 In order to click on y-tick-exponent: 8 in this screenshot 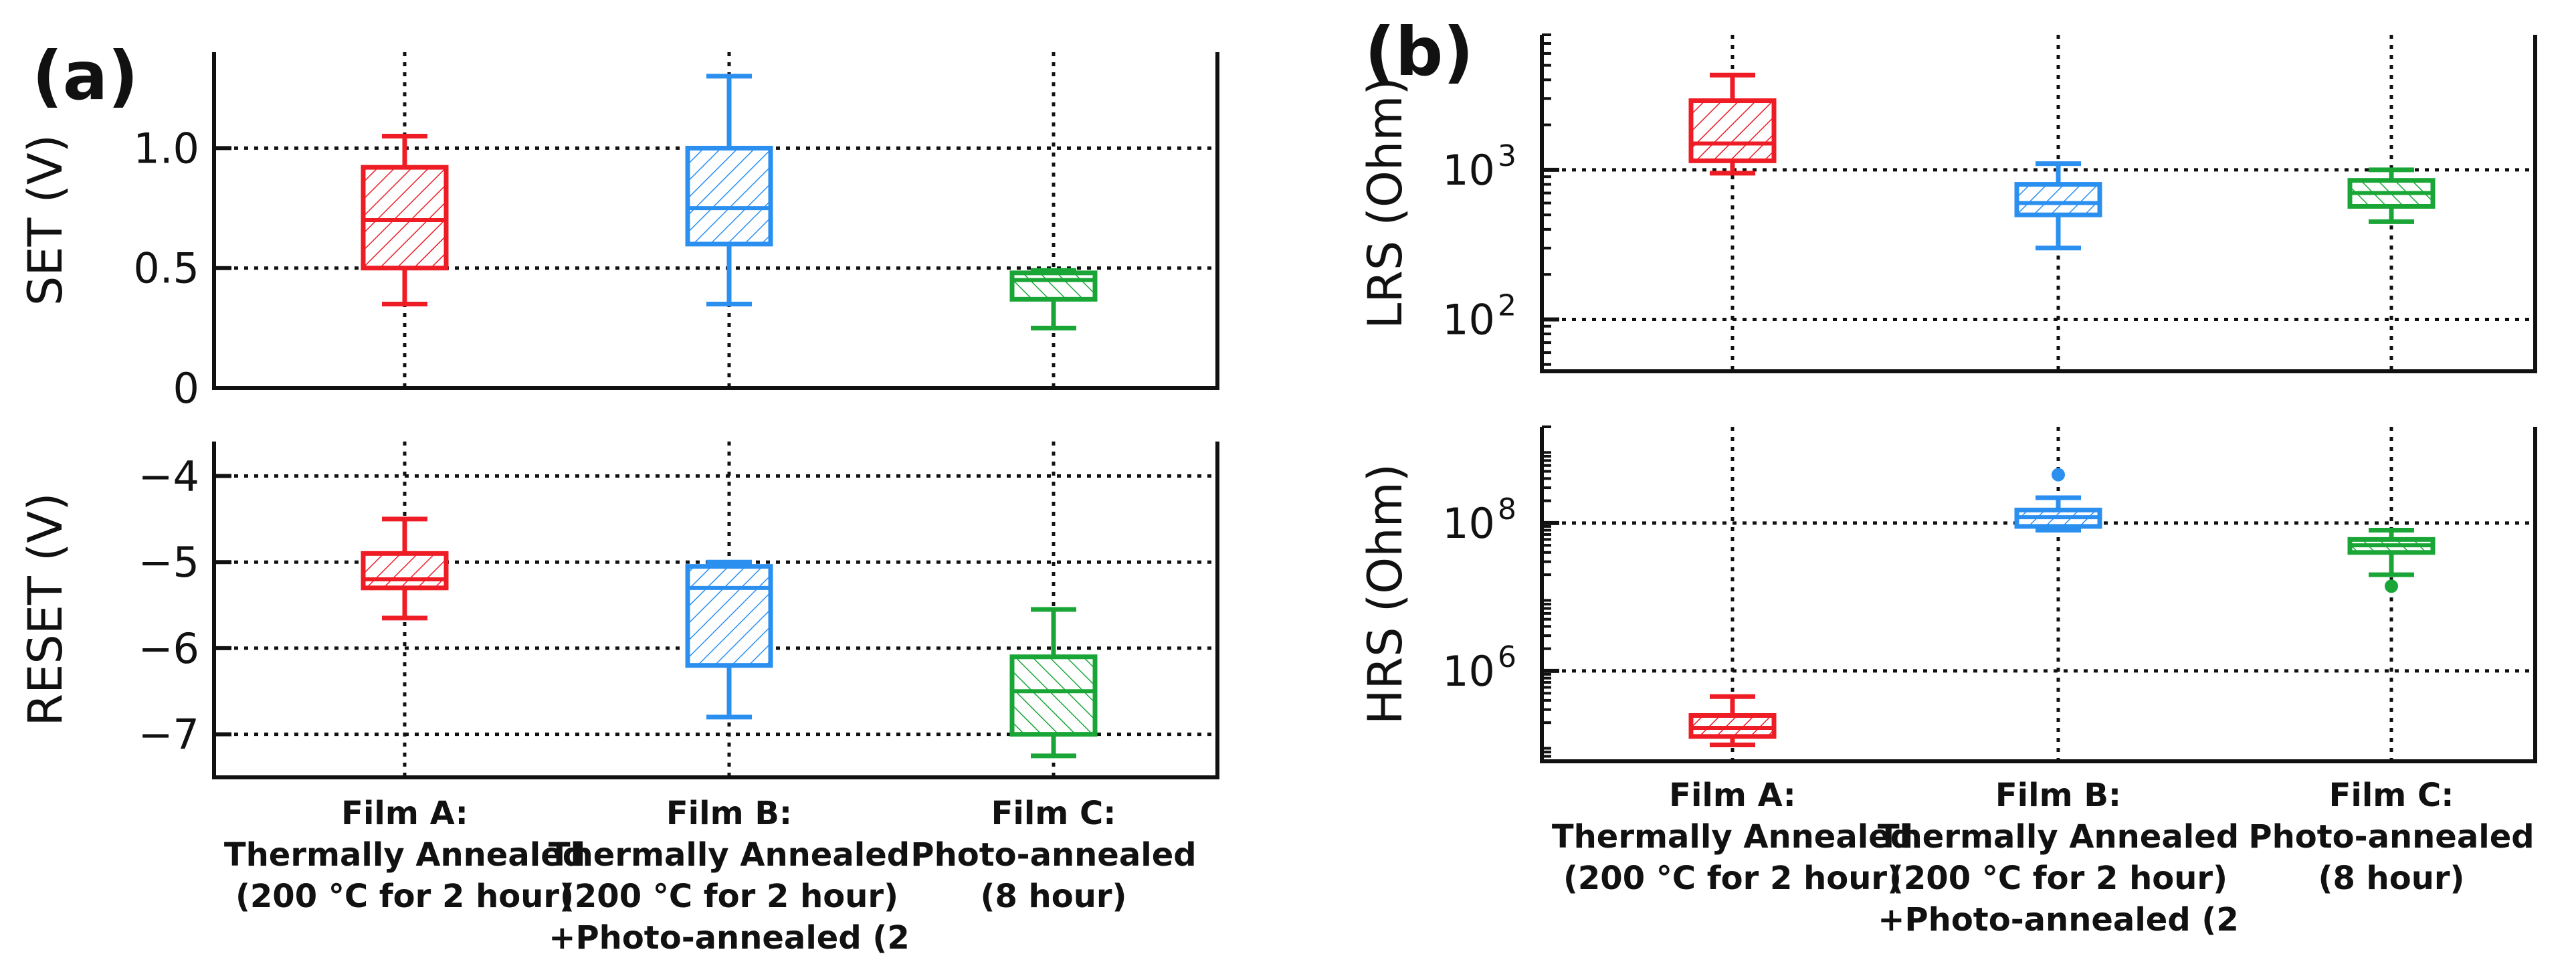, I will do `click(1507, 509)`.